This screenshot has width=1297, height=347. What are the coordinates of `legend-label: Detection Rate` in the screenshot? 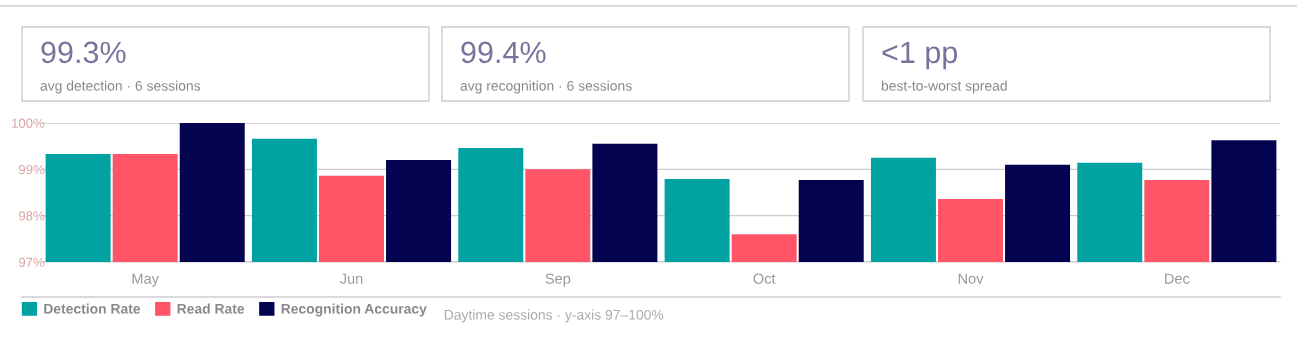 It's located at (92, 308).